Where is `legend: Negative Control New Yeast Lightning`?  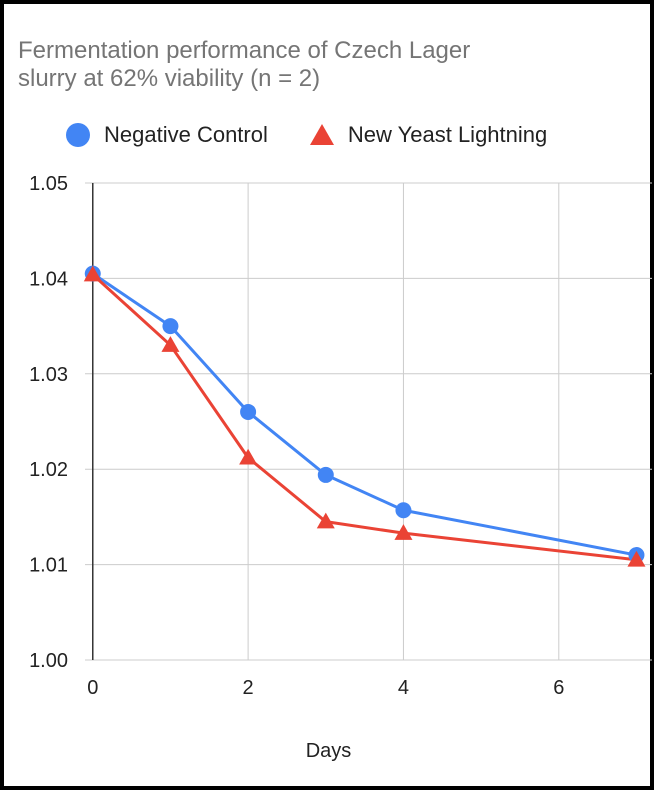
legend: Negative Control New Yeast Lightning is located at coordinates (325, 135).